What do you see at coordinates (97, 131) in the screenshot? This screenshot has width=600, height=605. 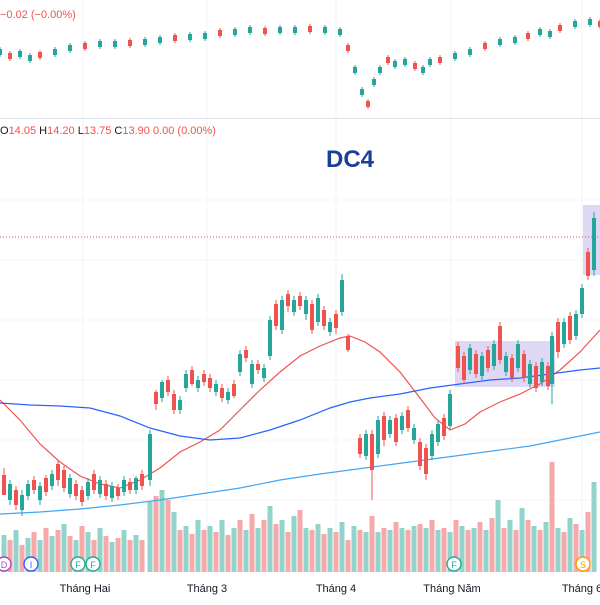 I see `low-value: 13.75` at bounding box center [97, 131].